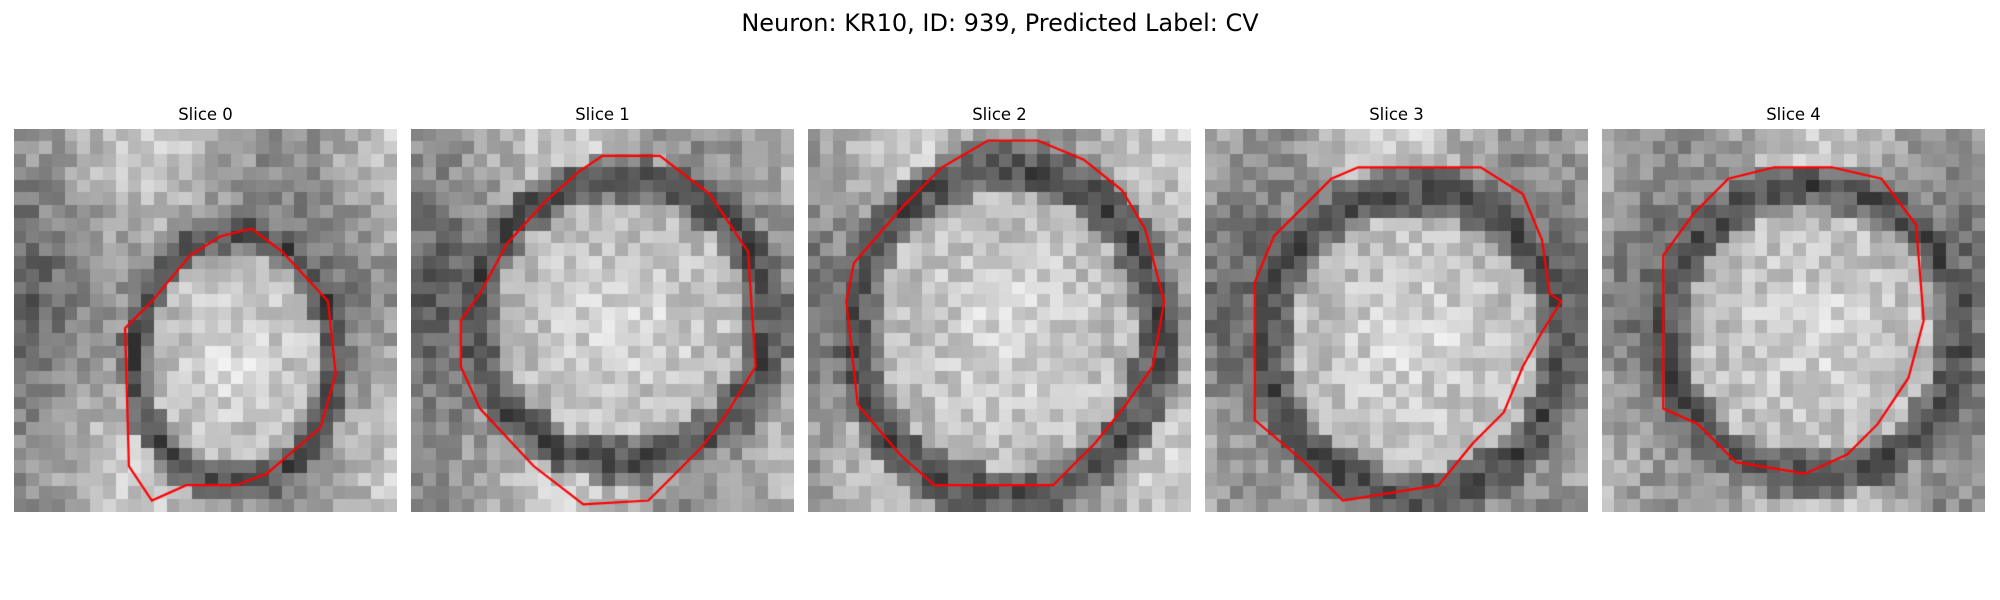  I want to click on slice-panel-1: Slice 1, so click(602, 308).